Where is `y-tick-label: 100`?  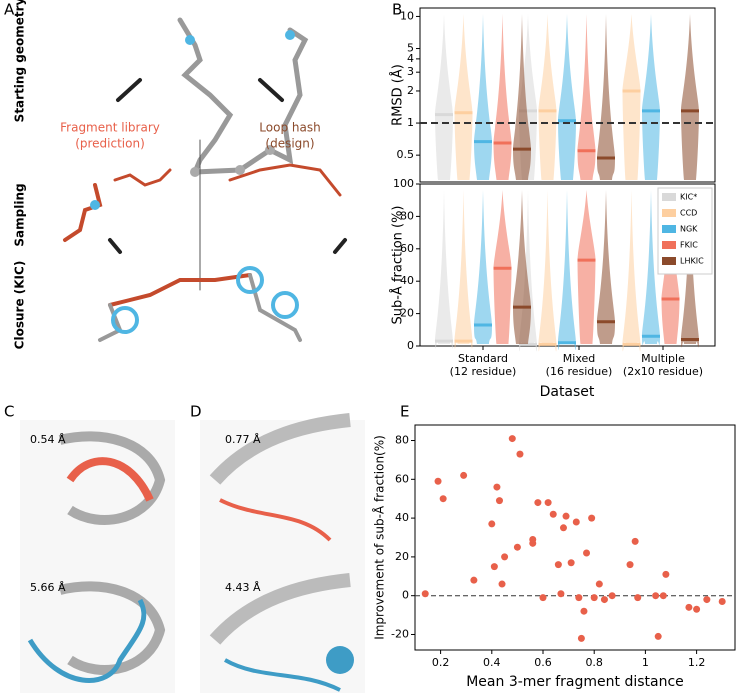
y-tick-label: 100 is located at coordinates (403, 183).